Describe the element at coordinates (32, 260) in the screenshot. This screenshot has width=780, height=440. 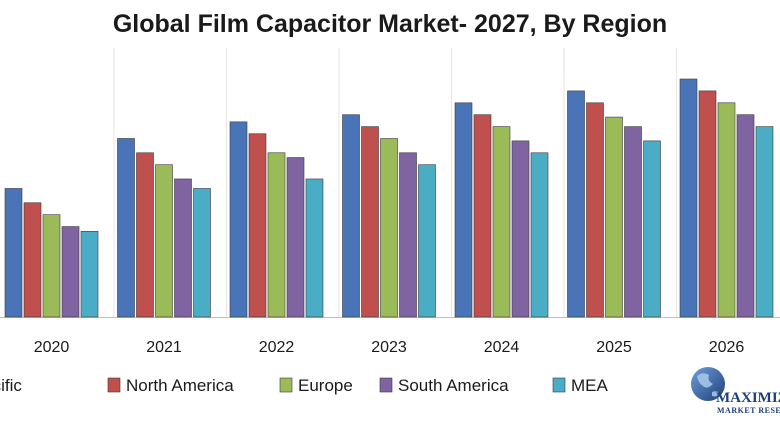
I see `bar-north-america-2020` at that location.